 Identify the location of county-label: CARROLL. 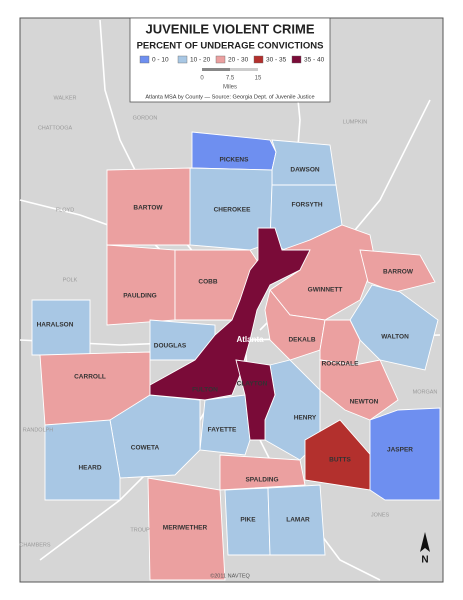
(90, 377).